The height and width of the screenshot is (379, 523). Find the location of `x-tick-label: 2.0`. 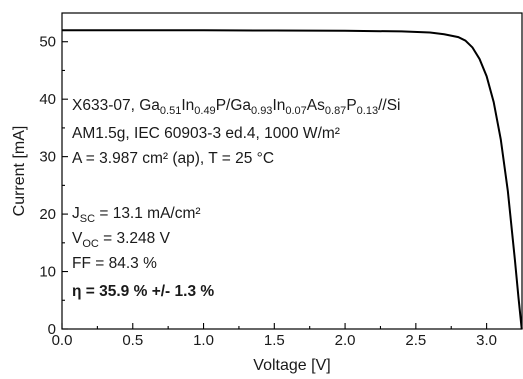

x-tick-label: 2.0 is located at coordinates (345, 340).